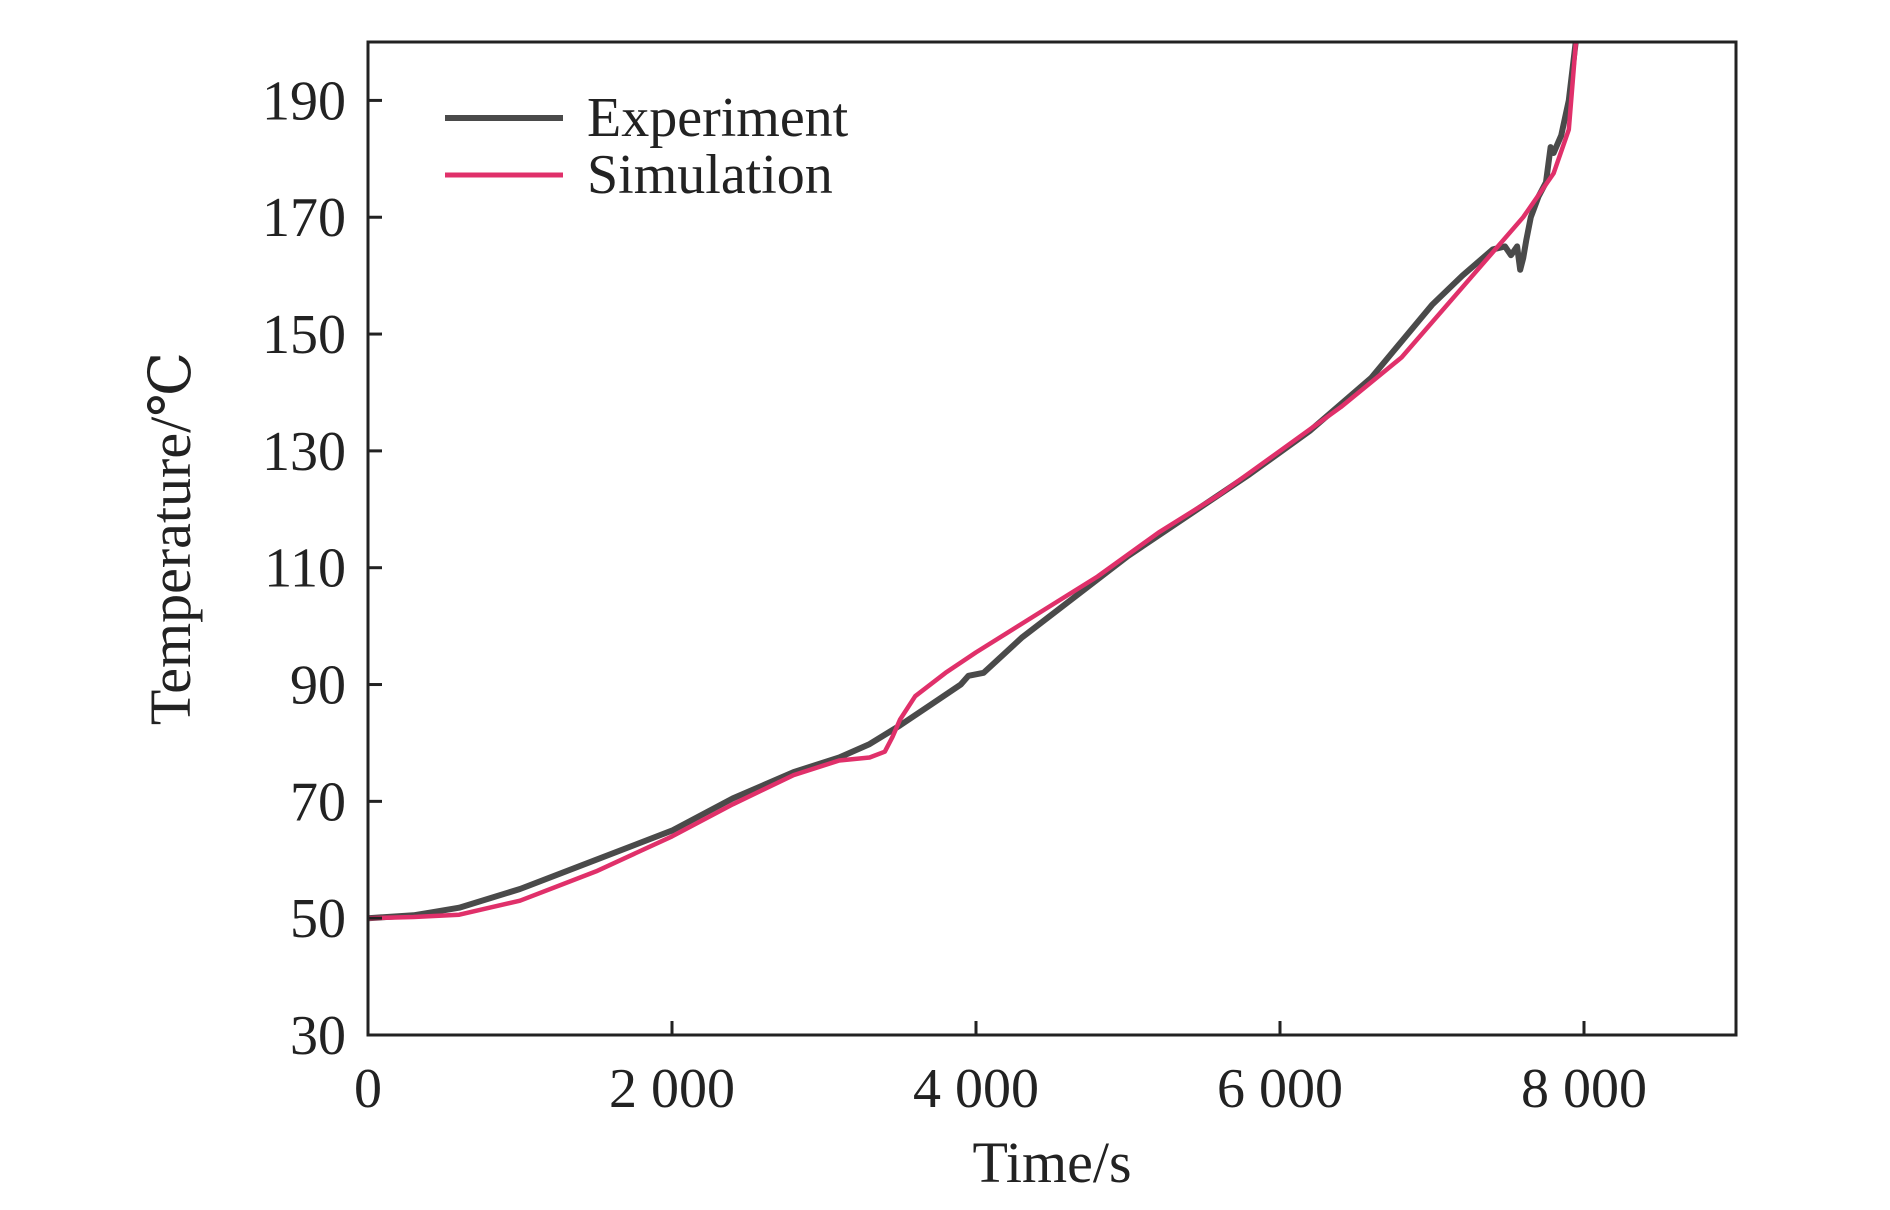 This screenshot has height=1210, width=1890. I want to click on legend-label-simulation: Simulation, so click(710, 175).